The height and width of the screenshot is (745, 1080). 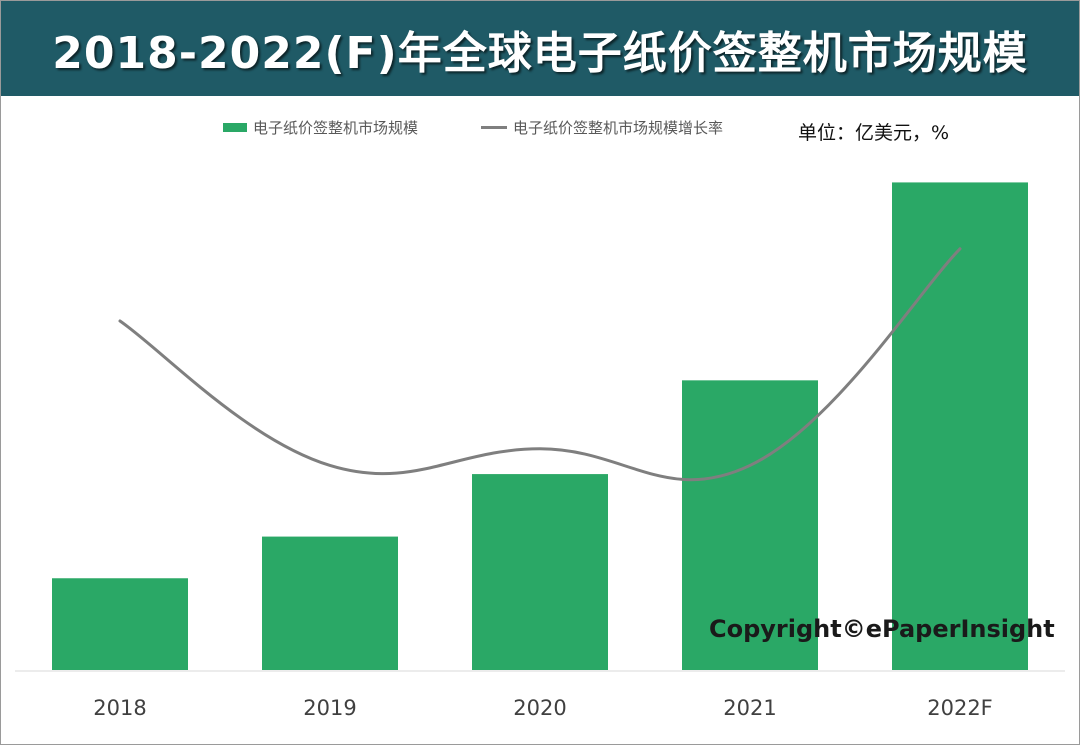 What do you see at coordinates (330, 603) in the screenshot?
I see `bar-2019` at bounding box center [330, 603].